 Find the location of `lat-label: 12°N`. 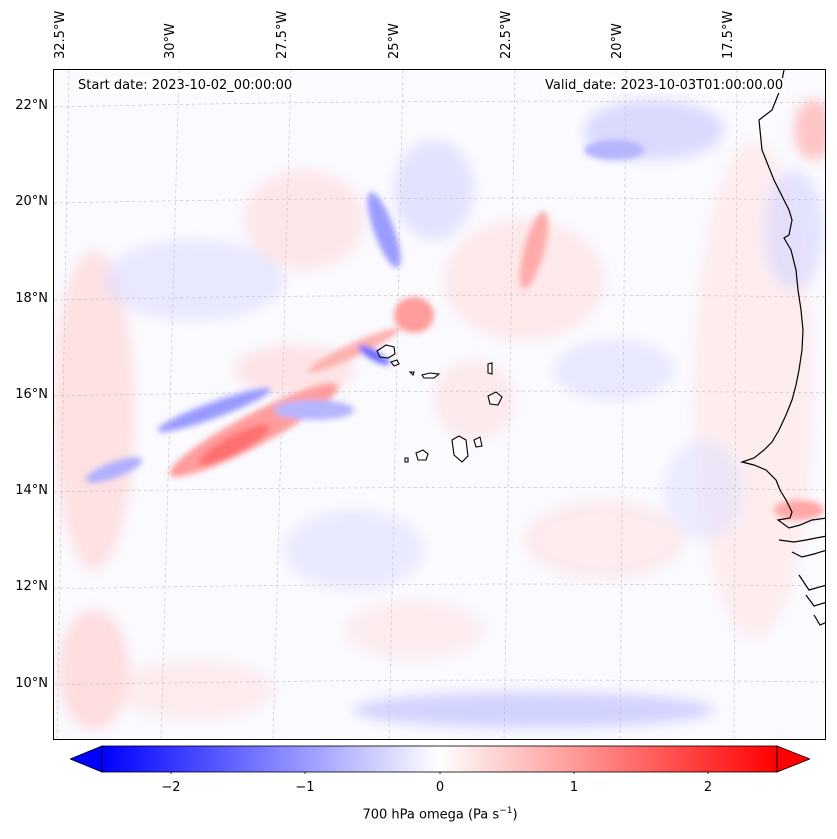

lat-label: 12°N is located at coordinates (31, 586).